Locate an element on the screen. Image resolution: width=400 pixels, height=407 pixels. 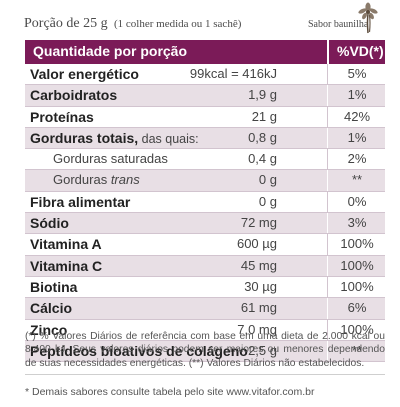
table-row: Valor energético 99kcal = 416kJ 5% is located at coordinates (205, 75).